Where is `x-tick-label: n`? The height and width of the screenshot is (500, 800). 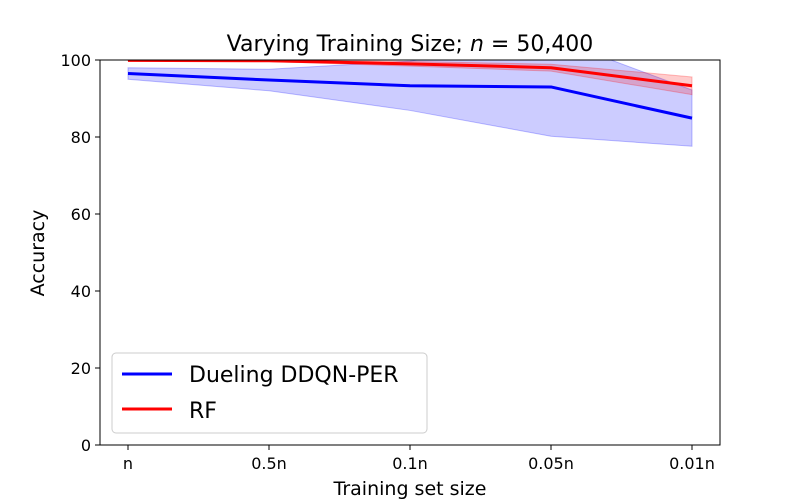
x-tick-label: n is located at coordinates (128, 463).